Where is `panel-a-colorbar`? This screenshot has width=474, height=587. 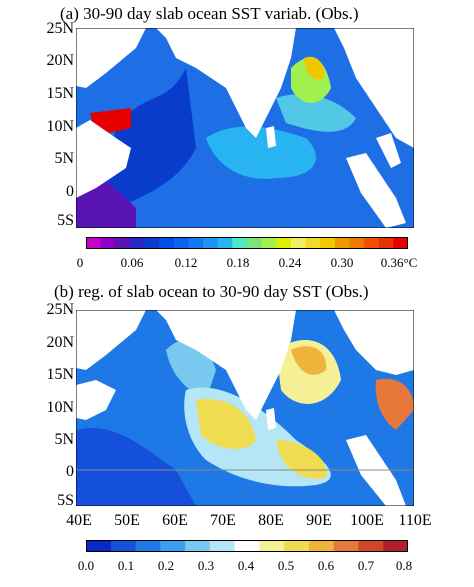 panel-a-colorbar is located at coordinates (247, 243).